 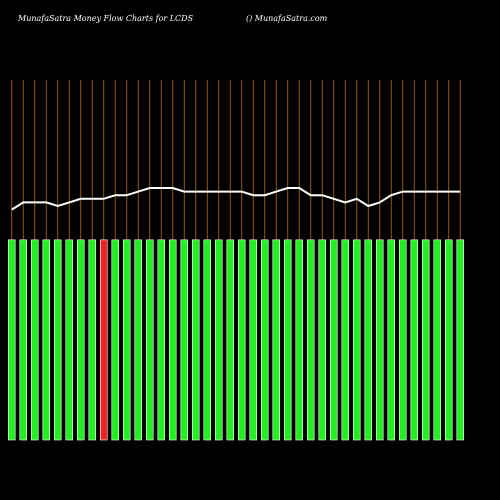 I want to click on chart-subtitle: () MunafaSatra.com, so click(x=287, y=18).